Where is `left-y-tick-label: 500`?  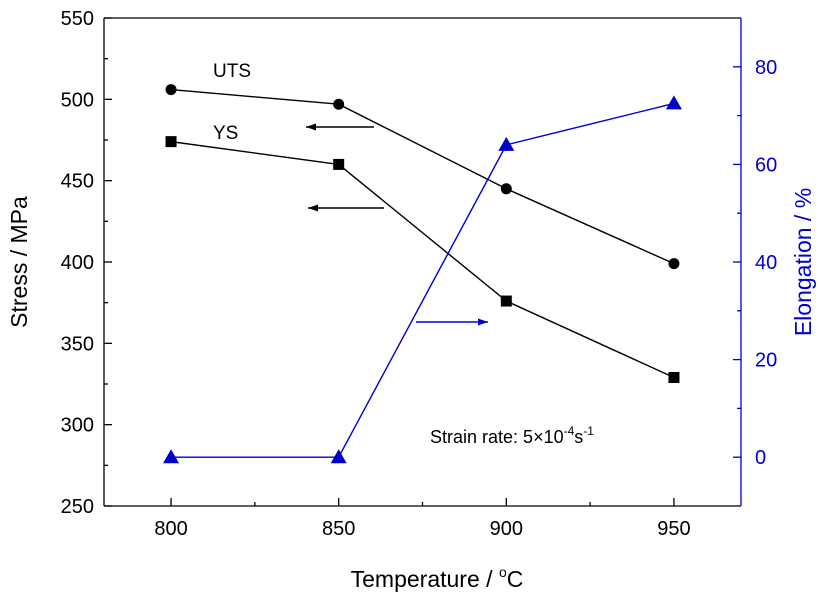 left-y-tick-label: 500 is located at coordinates (77, 100).